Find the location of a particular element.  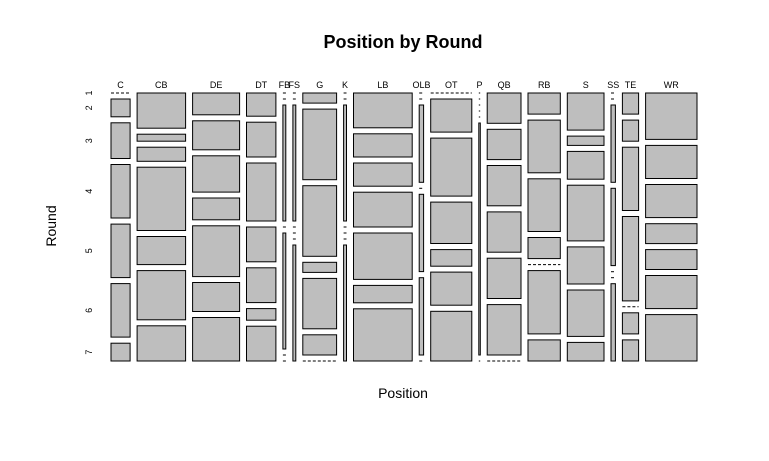

x-tick-label-s: S is located at coordinates (586, 85).